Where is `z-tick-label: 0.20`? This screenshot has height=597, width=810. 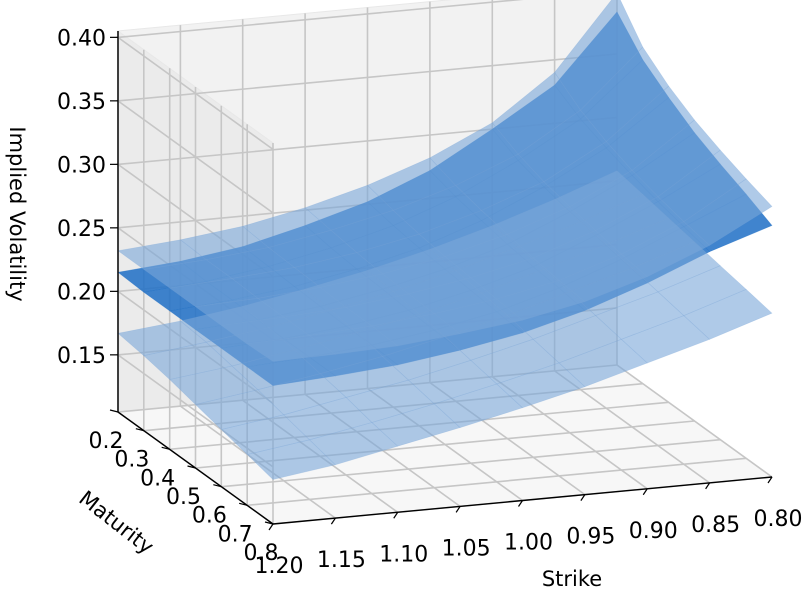
z-tick-label: 0.20 is located at coordinates (81, 292).